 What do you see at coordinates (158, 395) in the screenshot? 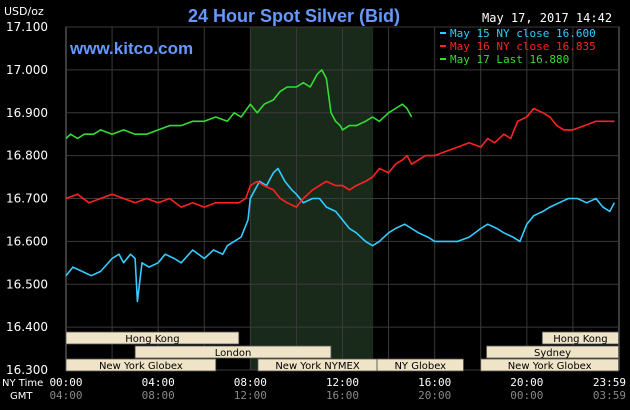
I see `x-tick-label-gmt: 08:00` at bounding box center [158, 395].